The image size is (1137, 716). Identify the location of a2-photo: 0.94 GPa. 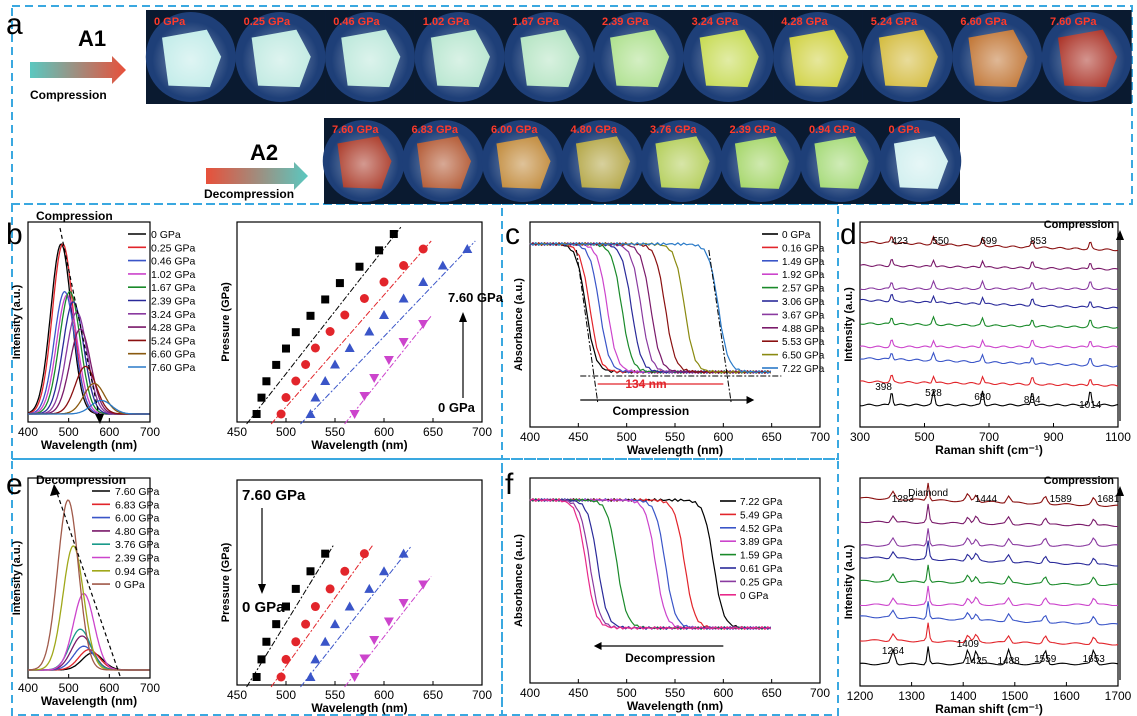
(840, 161).